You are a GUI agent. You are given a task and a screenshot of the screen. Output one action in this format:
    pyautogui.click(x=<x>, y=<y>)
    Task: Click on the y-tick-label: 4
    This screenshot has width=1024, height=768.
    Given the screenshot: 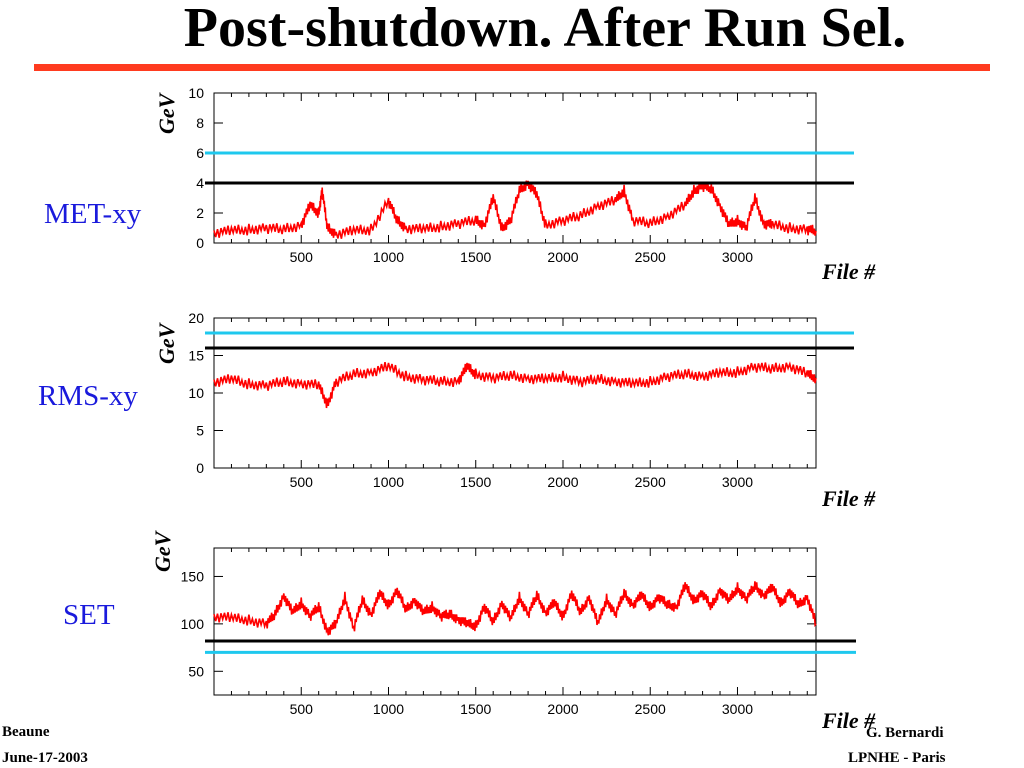 What is the action you would take?
    pyautogui.click(x=200, y=183)
    